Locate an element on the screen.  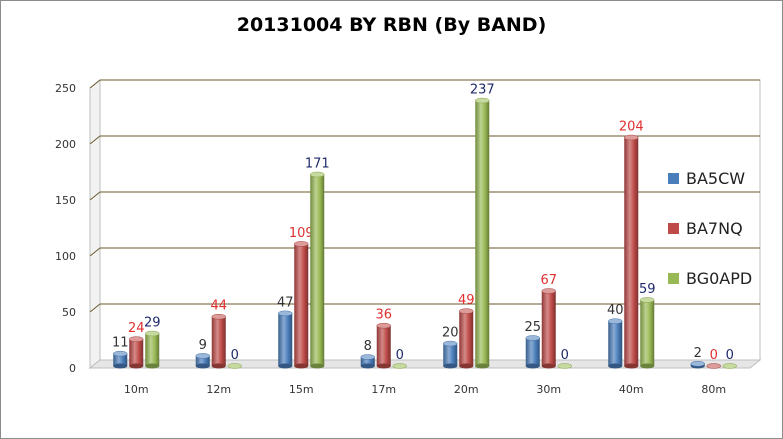
bar-BG0APD-20m is located at coordinates (482, 233).